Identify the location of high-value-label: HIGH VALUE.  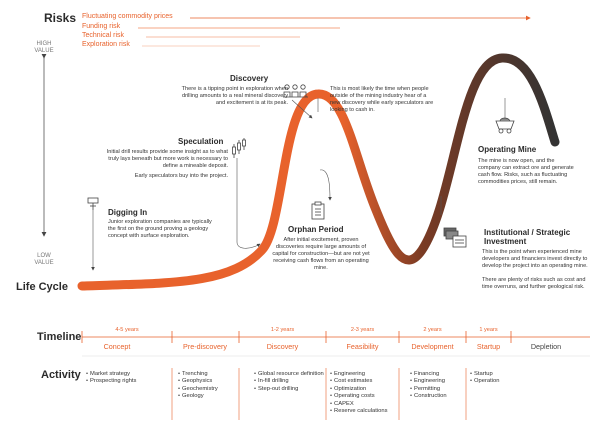
(44, 47).